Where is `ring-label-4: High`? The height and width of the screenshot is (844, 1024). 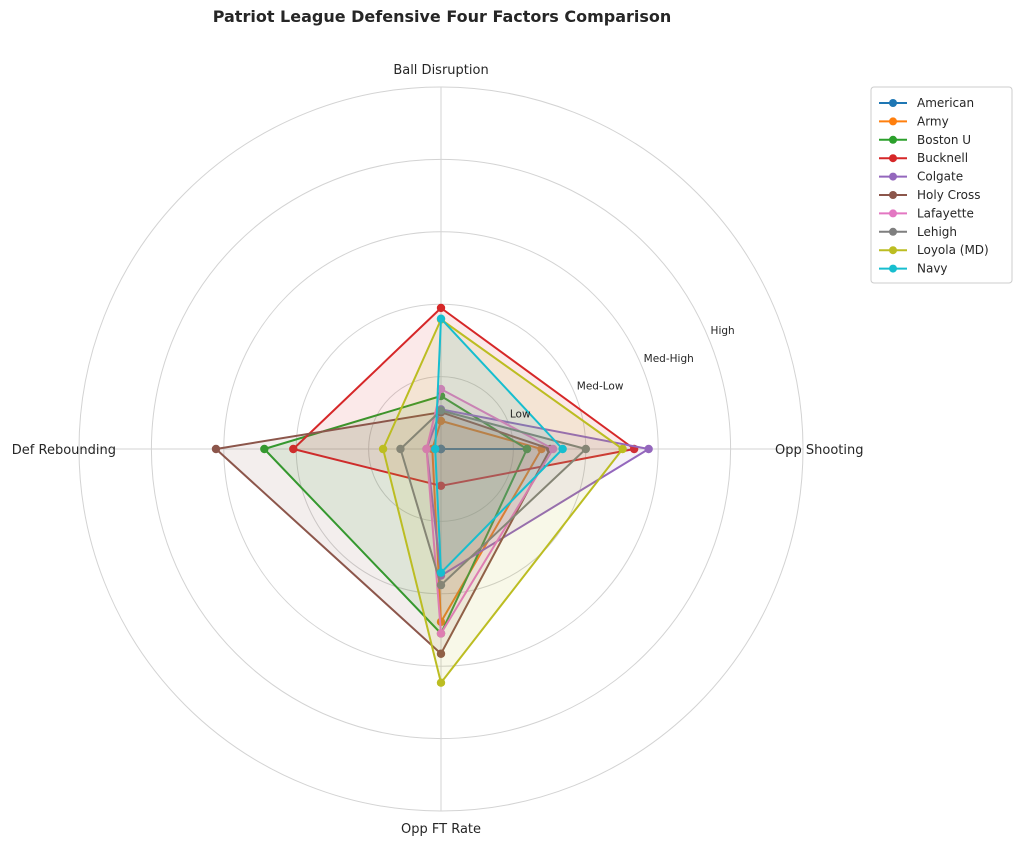
ring-label-4: High is located at coordinates (723, 331).